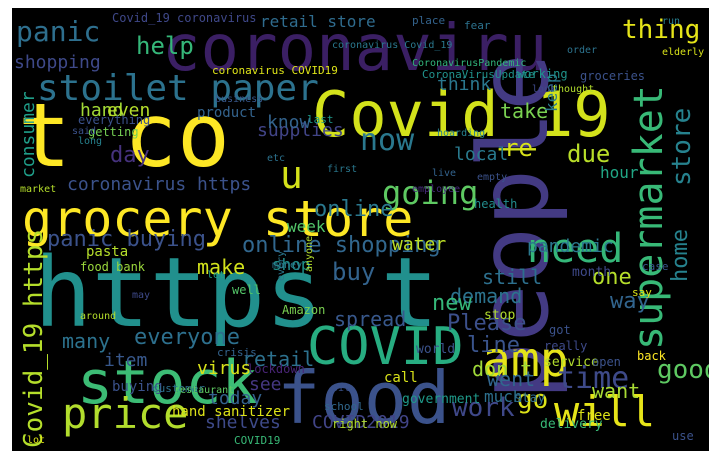 This screenshot has width=717, height=455. I want to click on cloud-word: fear, so click(477, 25).